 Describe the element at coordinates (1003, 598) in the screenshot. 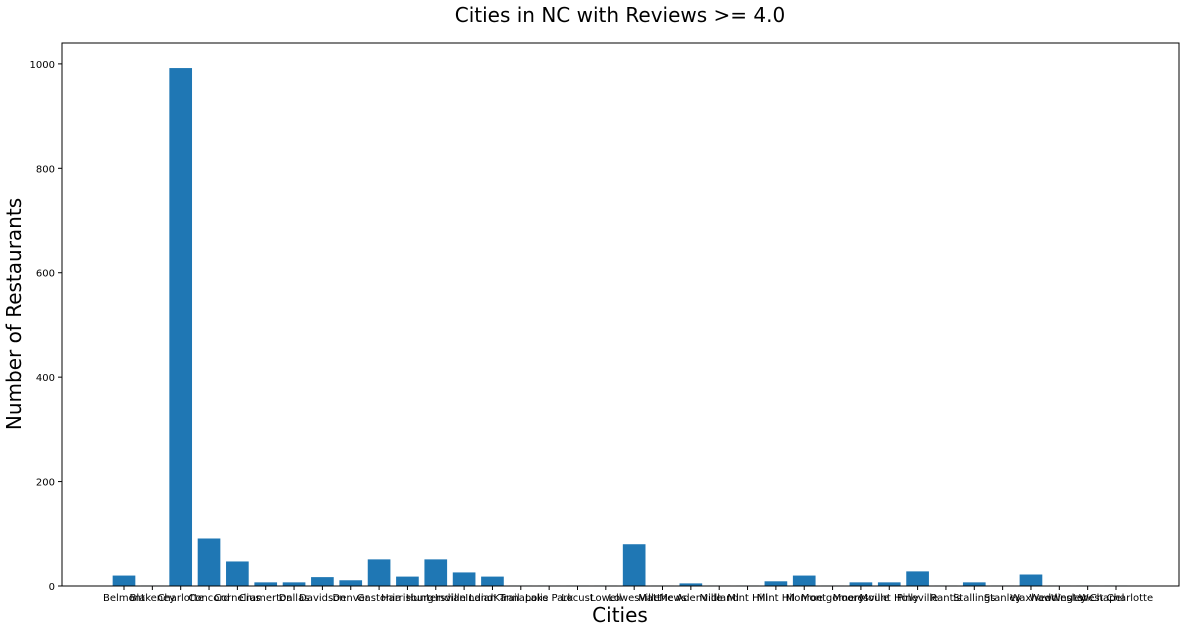

I see `x-tick-label: Stanley` at that location.